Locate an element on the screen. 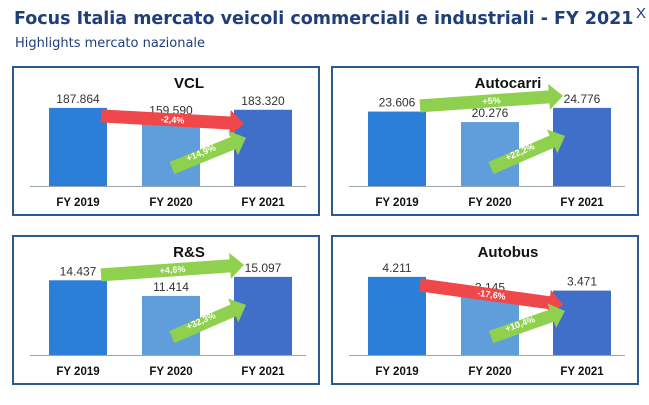 The height and width of the screenshot is (405, 649). value-label-vcl-2: 183.320 is located at coordinates (263, 101).